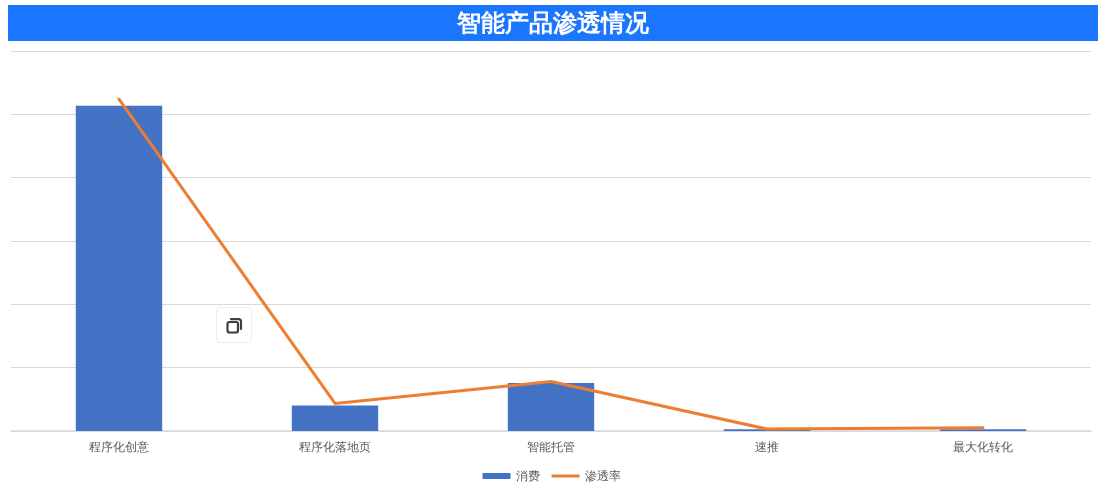 Image resolution: width=1103 pixels, height=499 pixels. Describe the element at coordinates (983, 447) in the screenshot. I see `x-tick-label: 最大化转化` at that location.